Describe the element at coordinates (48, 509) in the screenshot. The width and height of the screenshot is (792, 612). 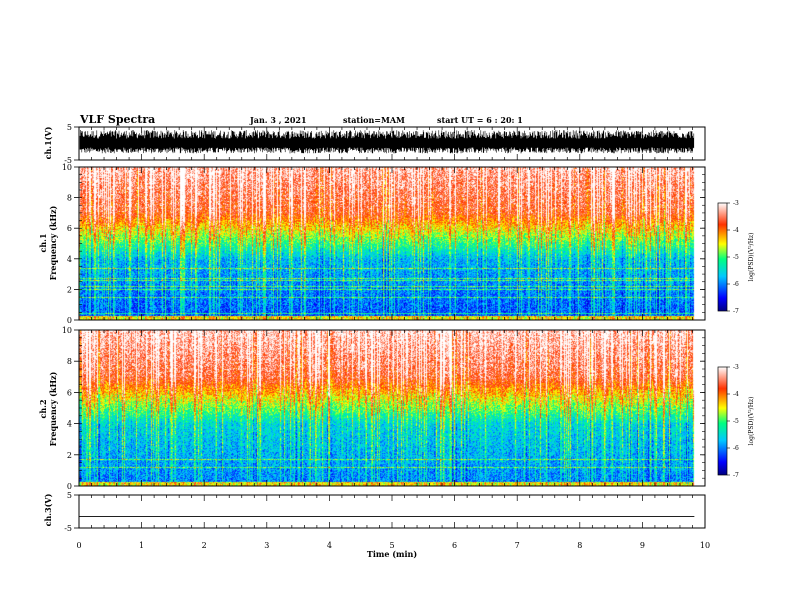
I see `ch3-waveform-ylabel: ch.3(V)` at that location.